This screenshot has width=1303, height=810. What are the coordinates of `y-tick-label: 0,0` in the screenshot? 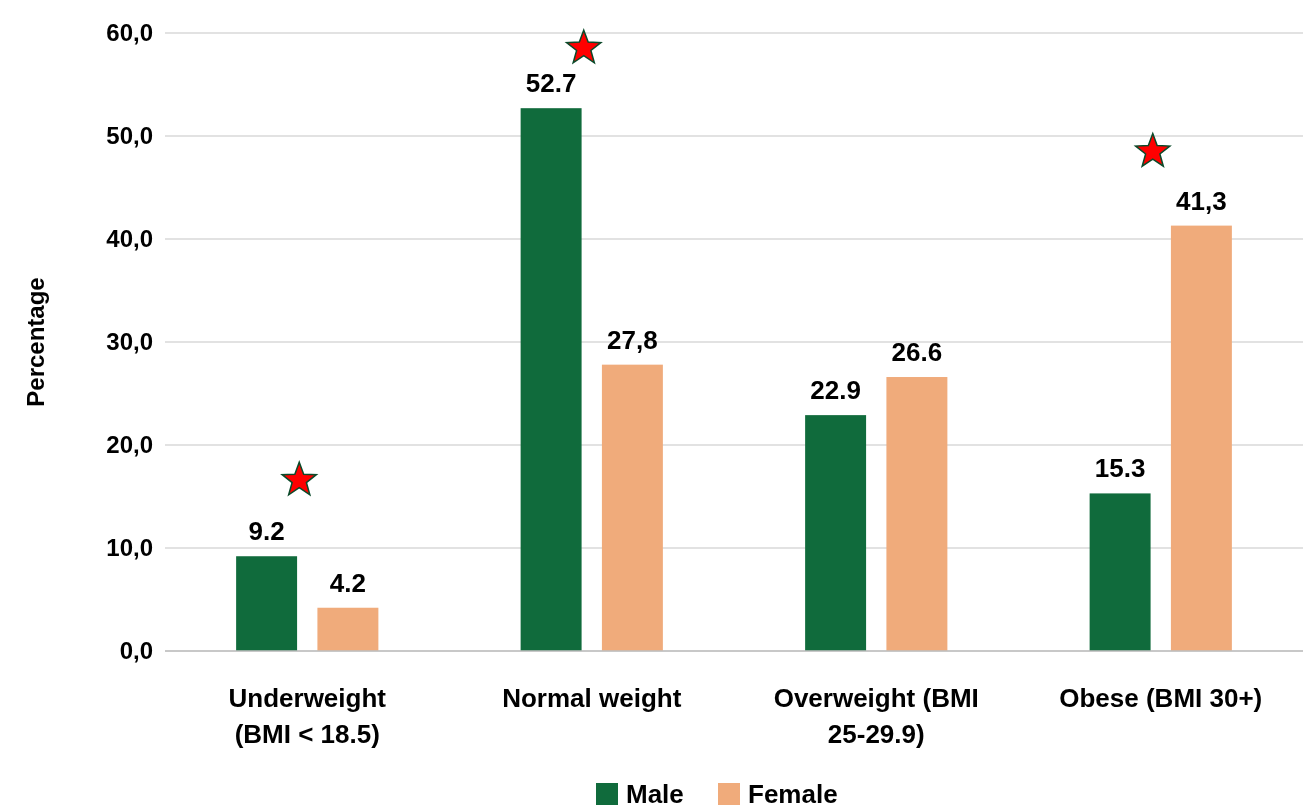 It's located at (136, 651).